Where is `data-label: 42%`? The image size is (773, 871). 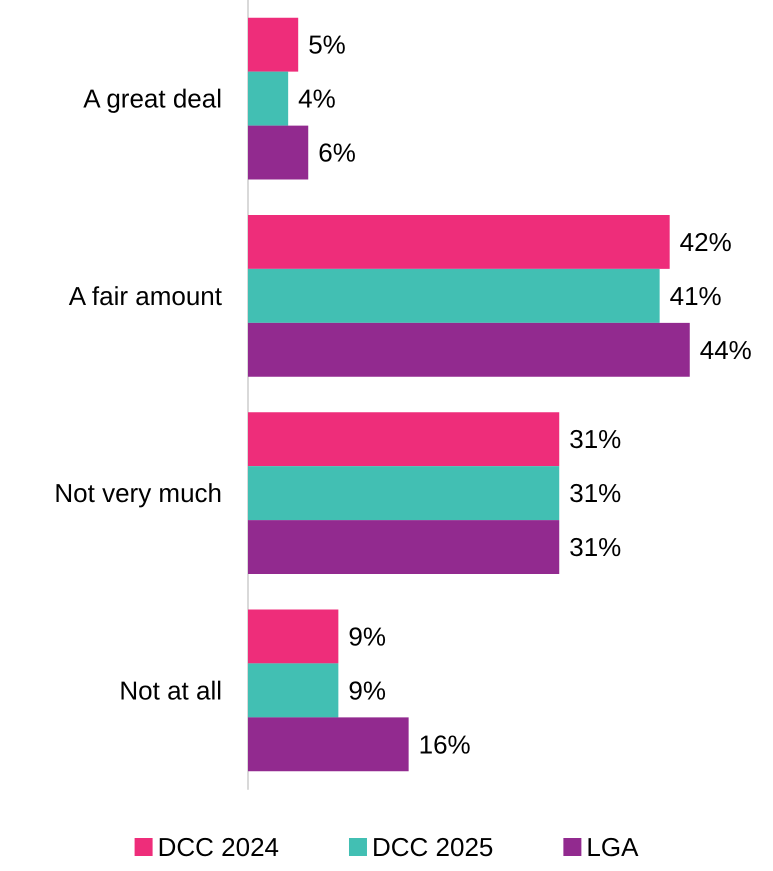 data-label: 42% is located at coordinates (706, 241).